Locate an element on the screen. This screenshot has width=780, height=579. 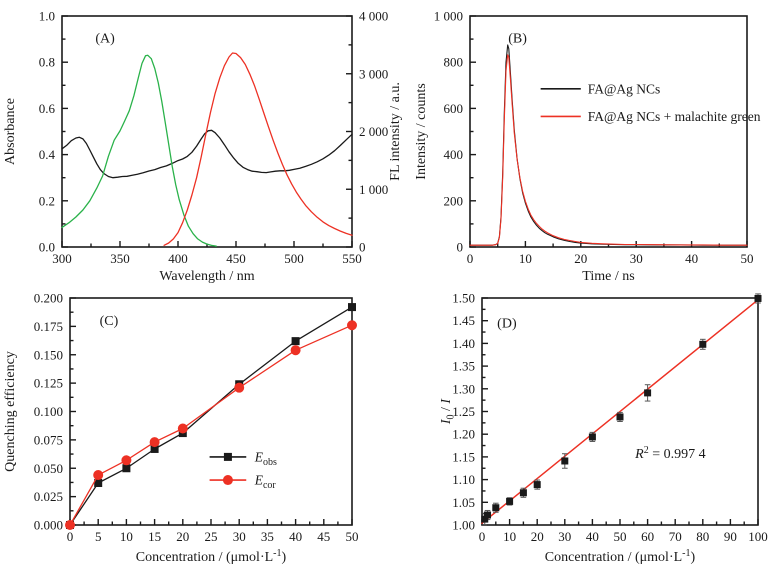
y-axis-label: I0 / I is located at coordinates (448, 412).